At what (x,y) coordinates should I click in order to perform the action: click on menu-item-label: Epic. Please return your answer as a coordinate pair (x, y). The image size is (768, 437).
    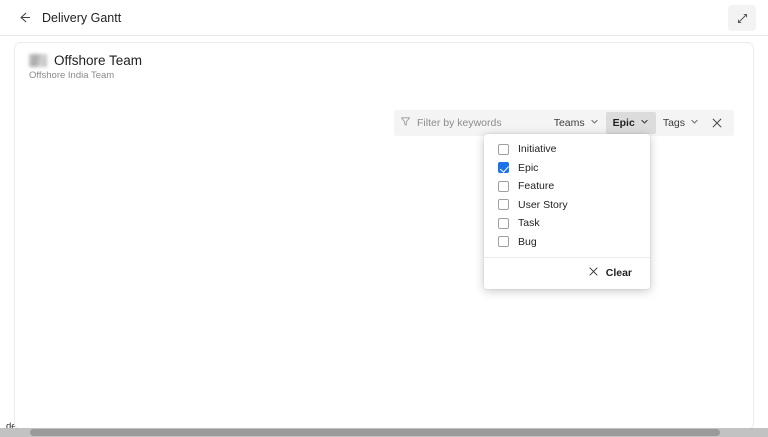
    Looking at the image, I should click on (528, 167).